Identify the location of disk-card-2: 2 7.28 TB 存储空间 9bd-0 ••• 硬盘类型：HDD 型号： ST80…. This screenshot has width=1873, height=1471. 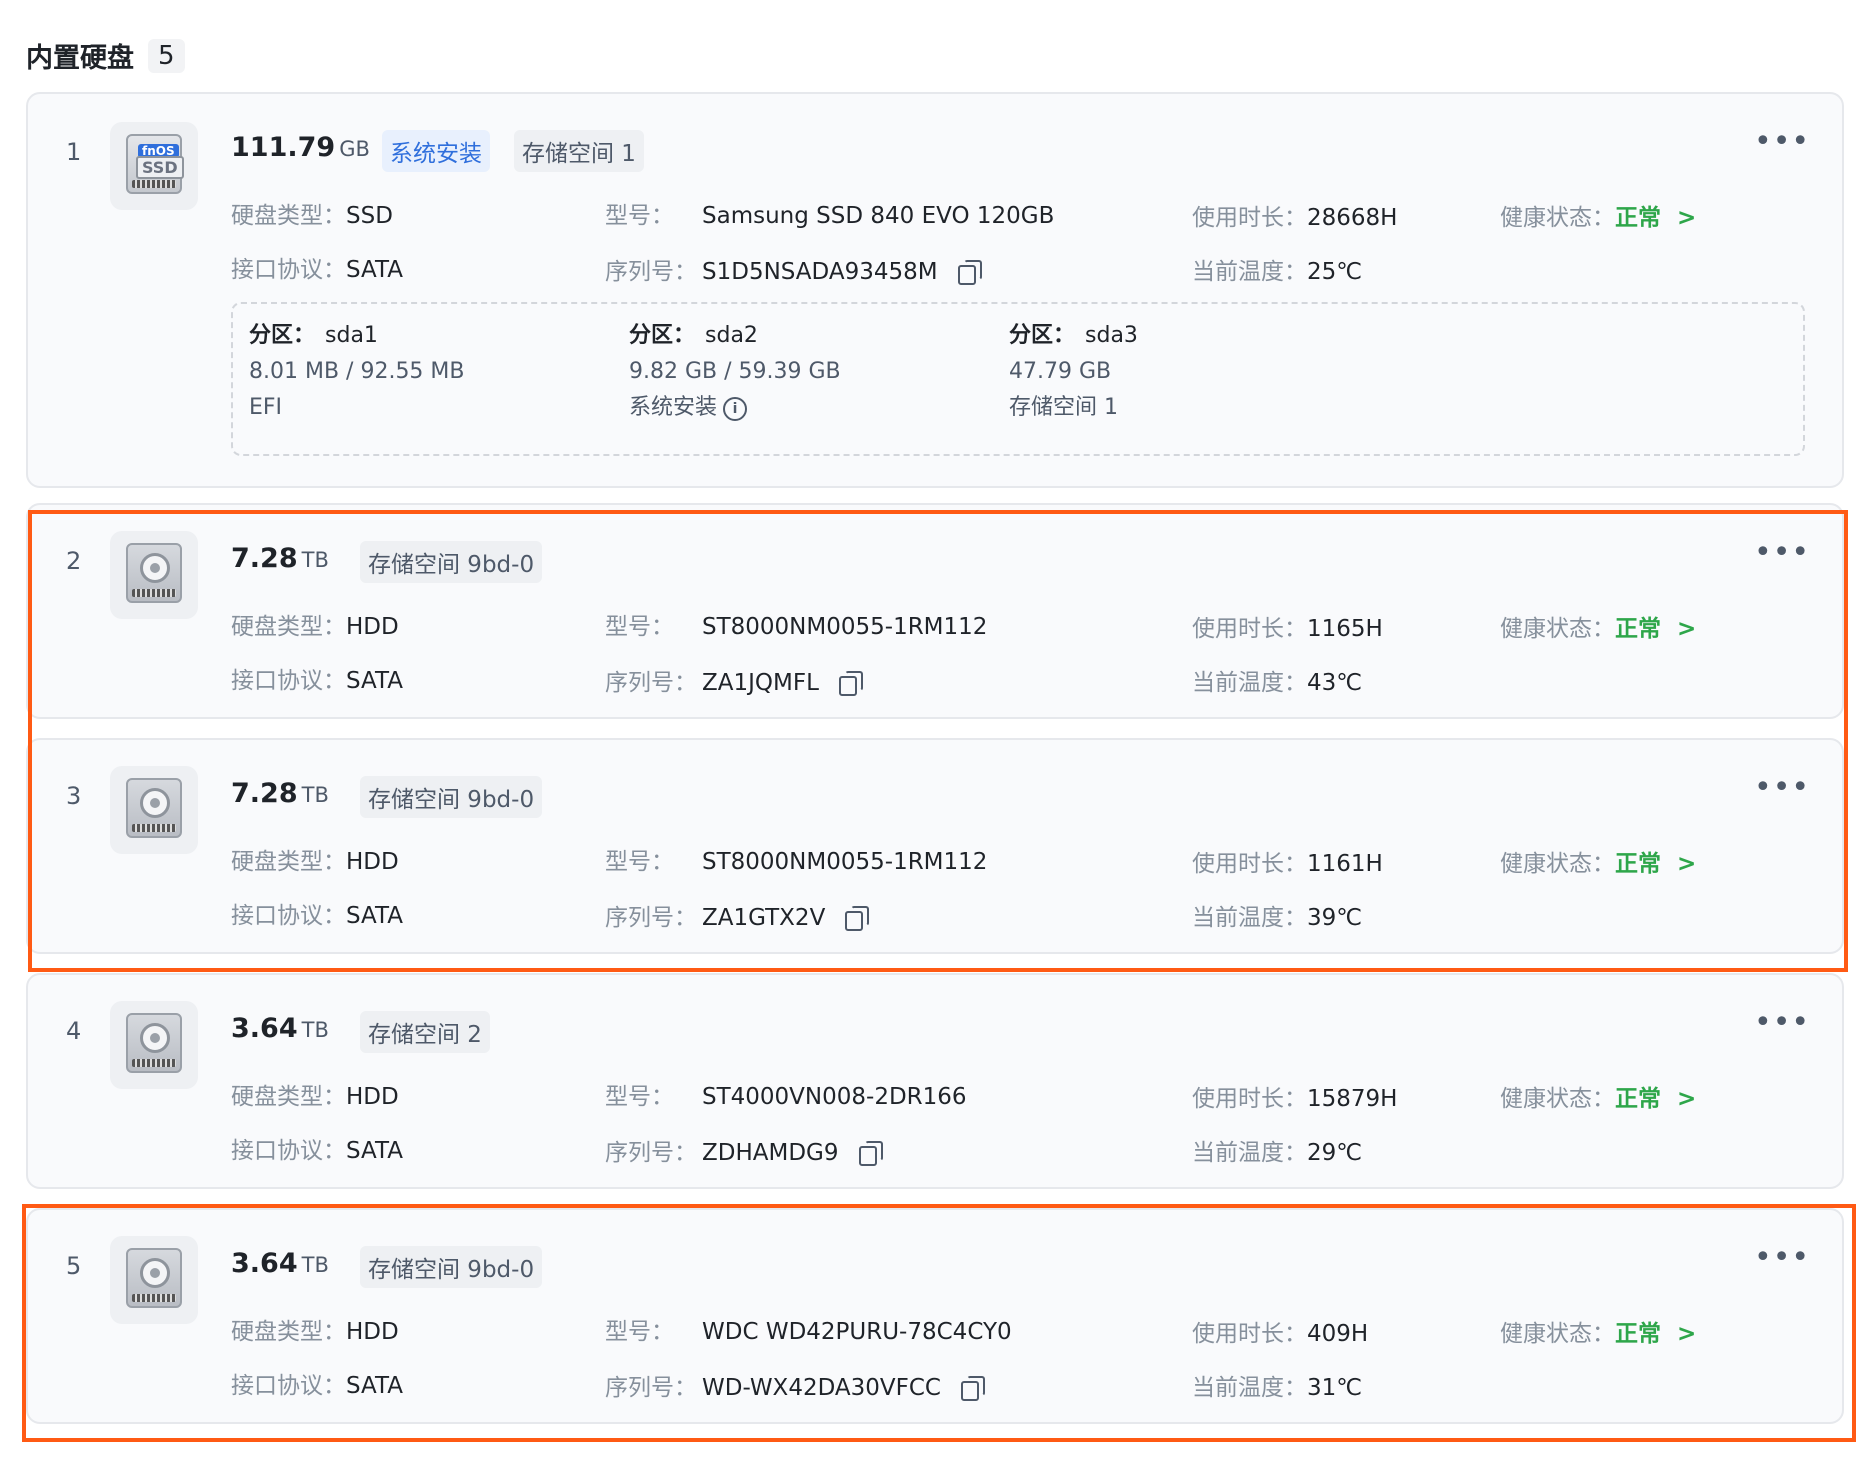
(935, 611).